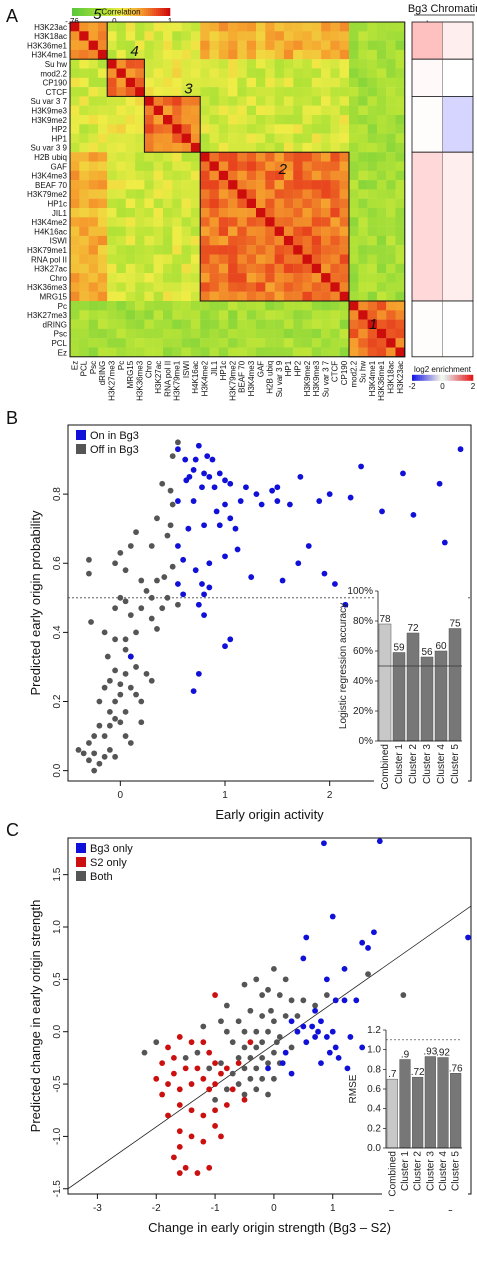 The width and height of the screenshot is (477, 1280). Describe the element at coordinates (50, 269) in the screenshot. I see `row-label: H3K27ac` at that location.